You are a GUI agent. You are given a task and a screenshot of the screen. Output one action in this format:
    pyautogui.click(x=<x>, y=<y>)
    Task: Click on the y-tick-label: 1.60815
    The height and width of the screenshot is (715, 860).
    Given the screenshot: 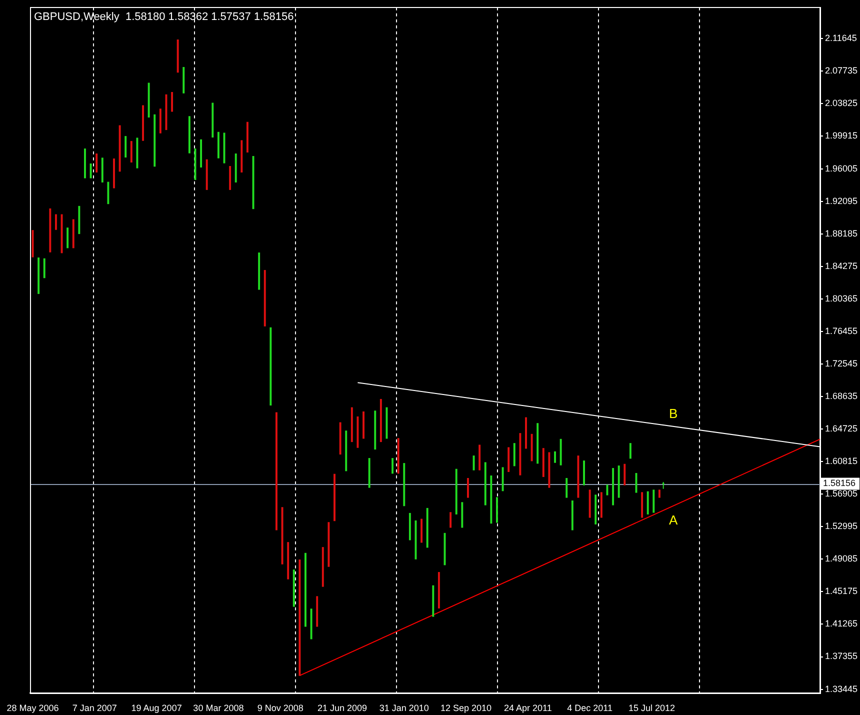 What is the action you would take?
    pyautogui.click(x=841, y=461)
    